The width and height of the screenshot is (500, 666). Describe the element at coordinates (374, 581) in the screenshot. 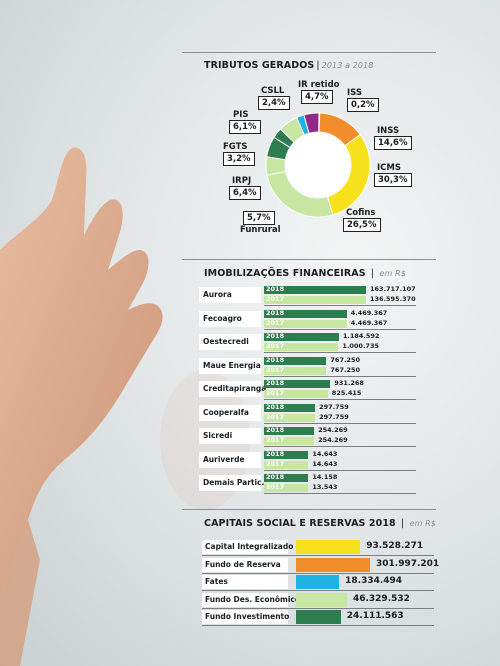

I see `cap-value-label: 18.334.494` at that location.